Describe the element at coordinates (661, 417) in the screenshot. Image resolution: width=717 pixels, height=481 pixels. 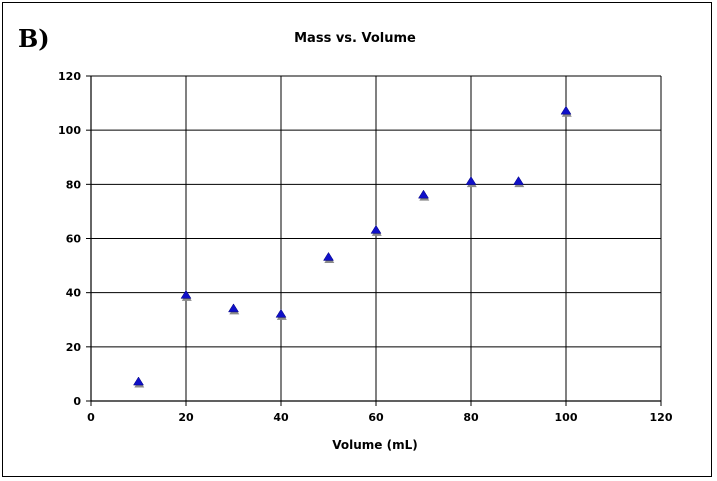
I see `x-tick-label: 120` at that location.